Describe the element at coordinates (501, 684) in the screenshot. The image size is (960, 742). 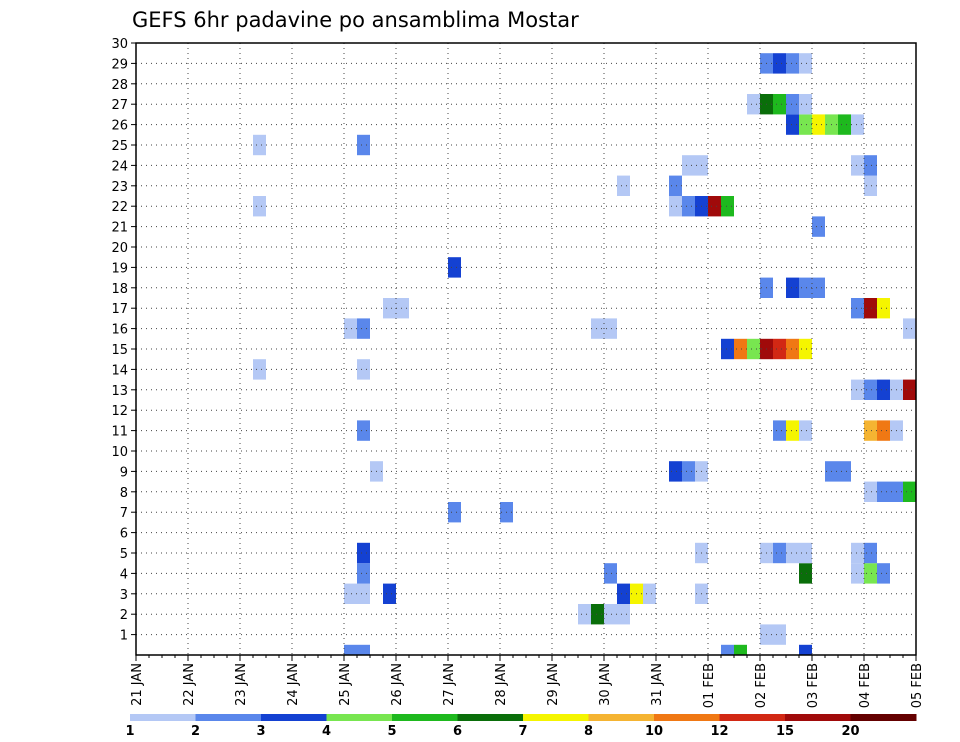
I see `x-tick-label: 28 JAN` at that location.